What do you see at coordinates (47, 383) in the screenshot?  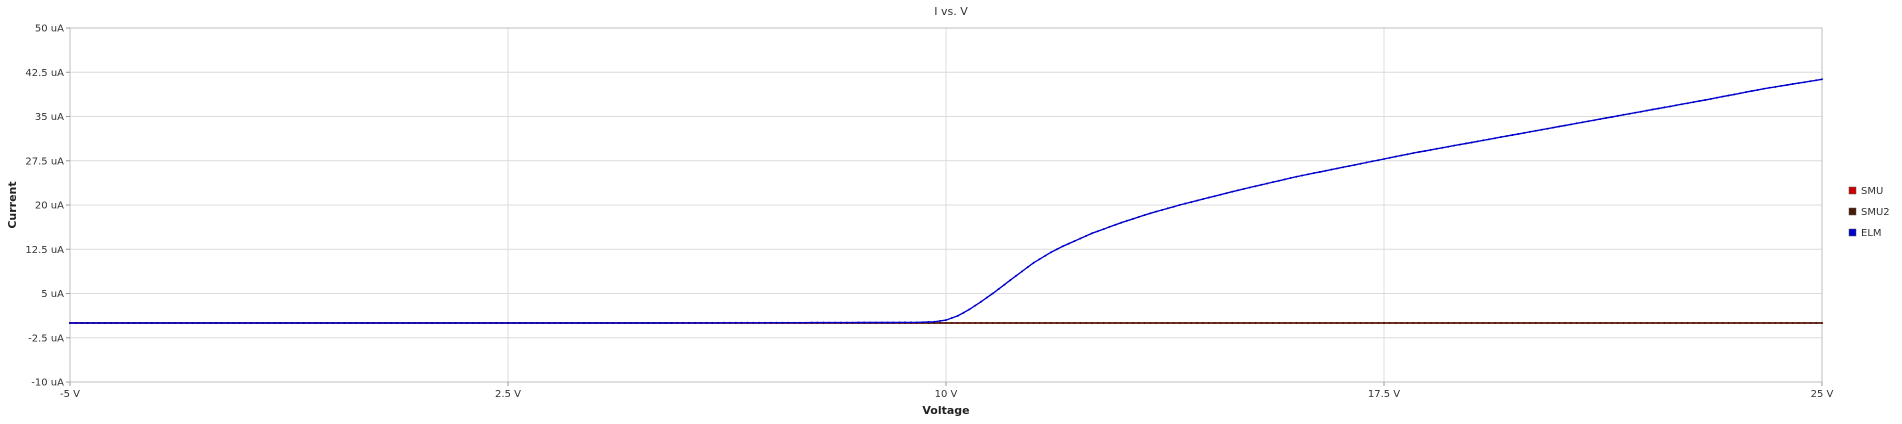 I see `y-tick-label: -10 uA` at bounding box center [47, 383].